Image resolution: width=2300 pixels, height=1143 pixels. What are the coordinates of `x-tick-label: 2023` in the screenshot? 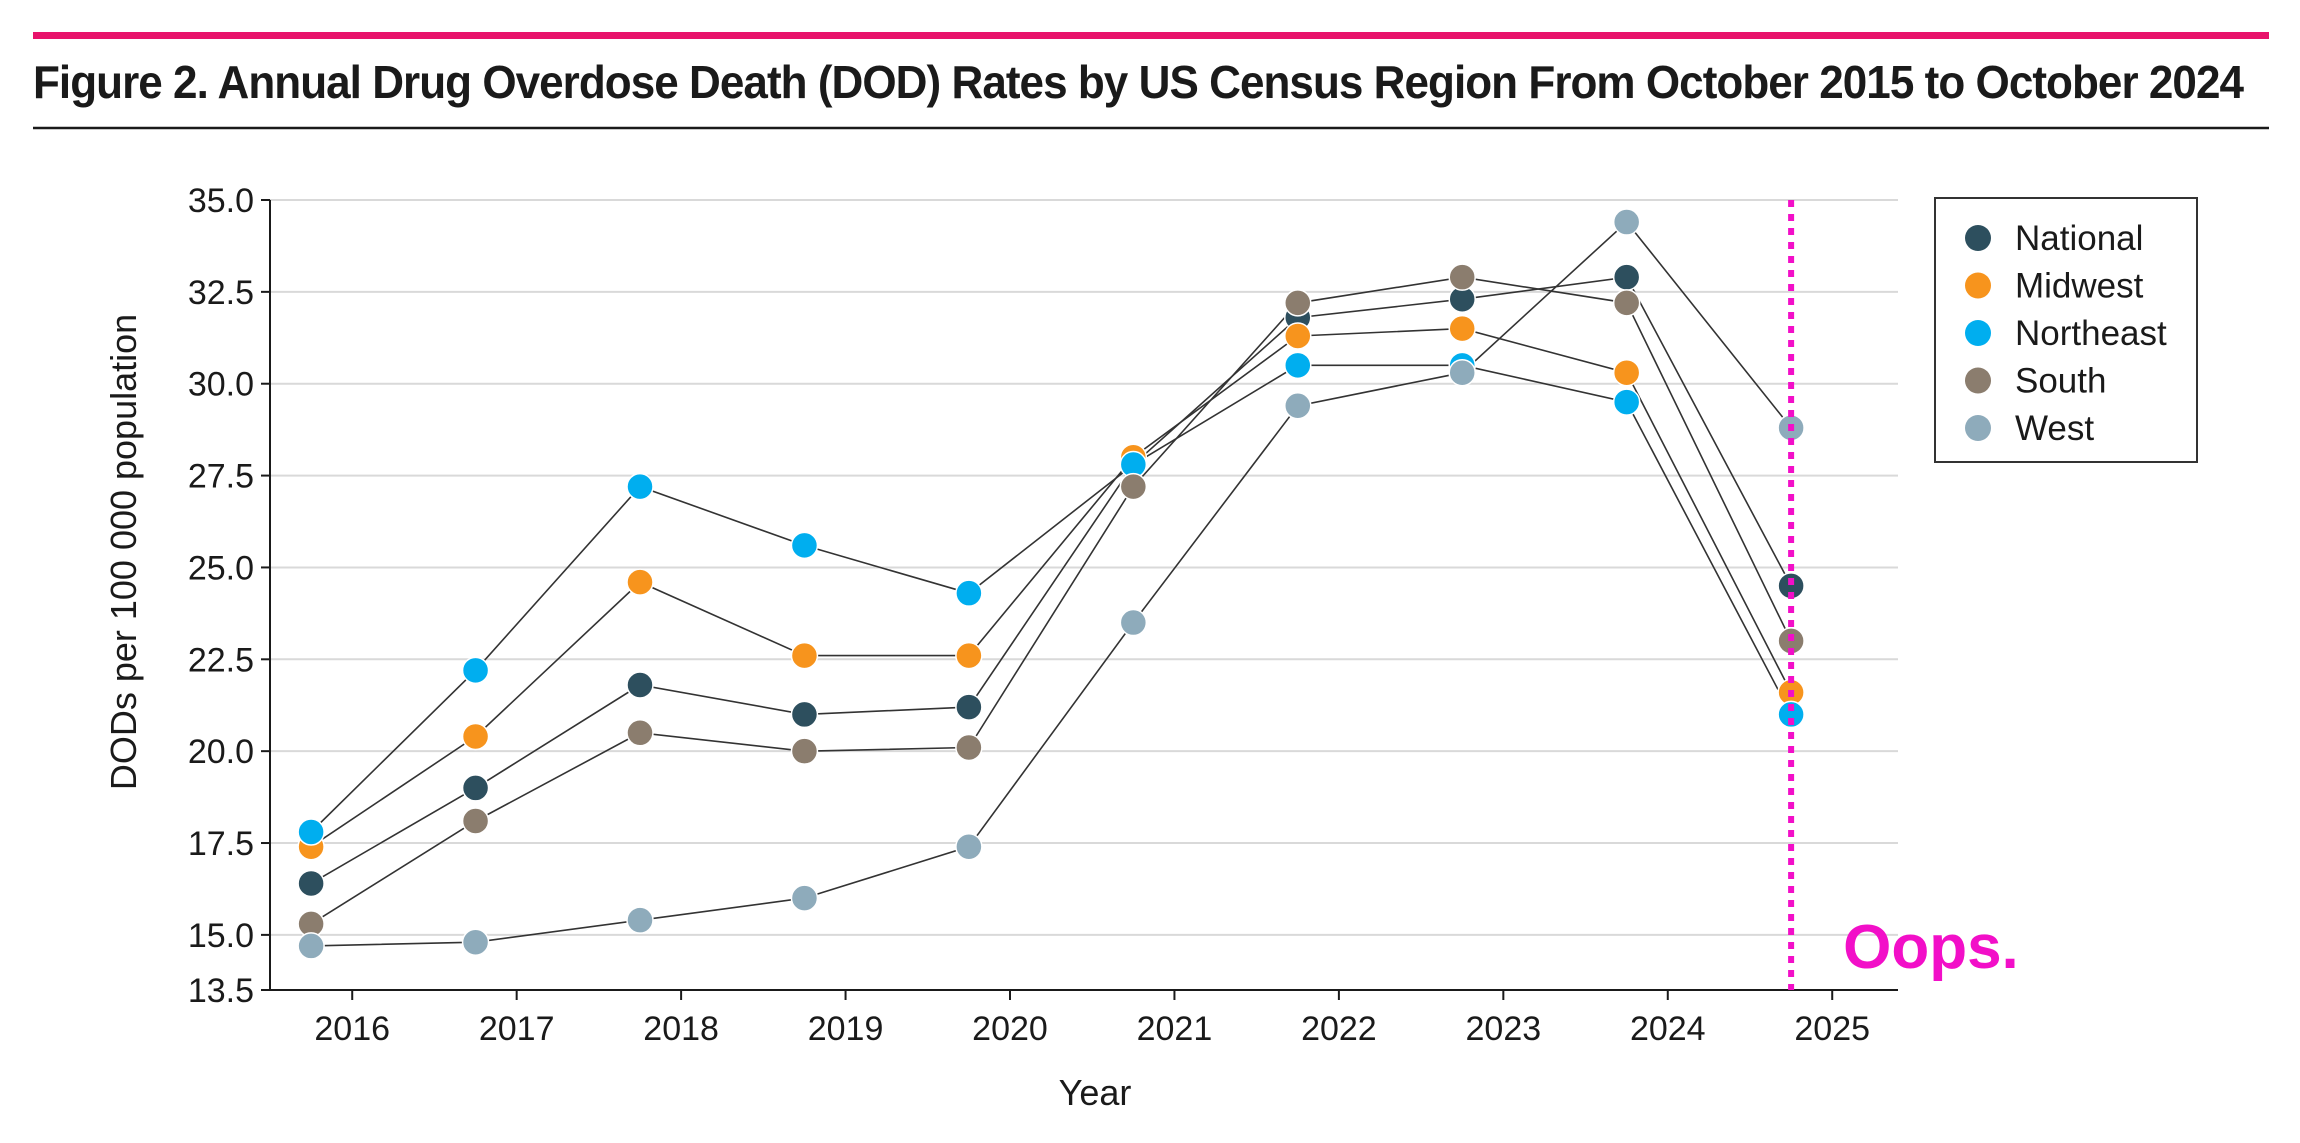 It's located at (1504, 1029).